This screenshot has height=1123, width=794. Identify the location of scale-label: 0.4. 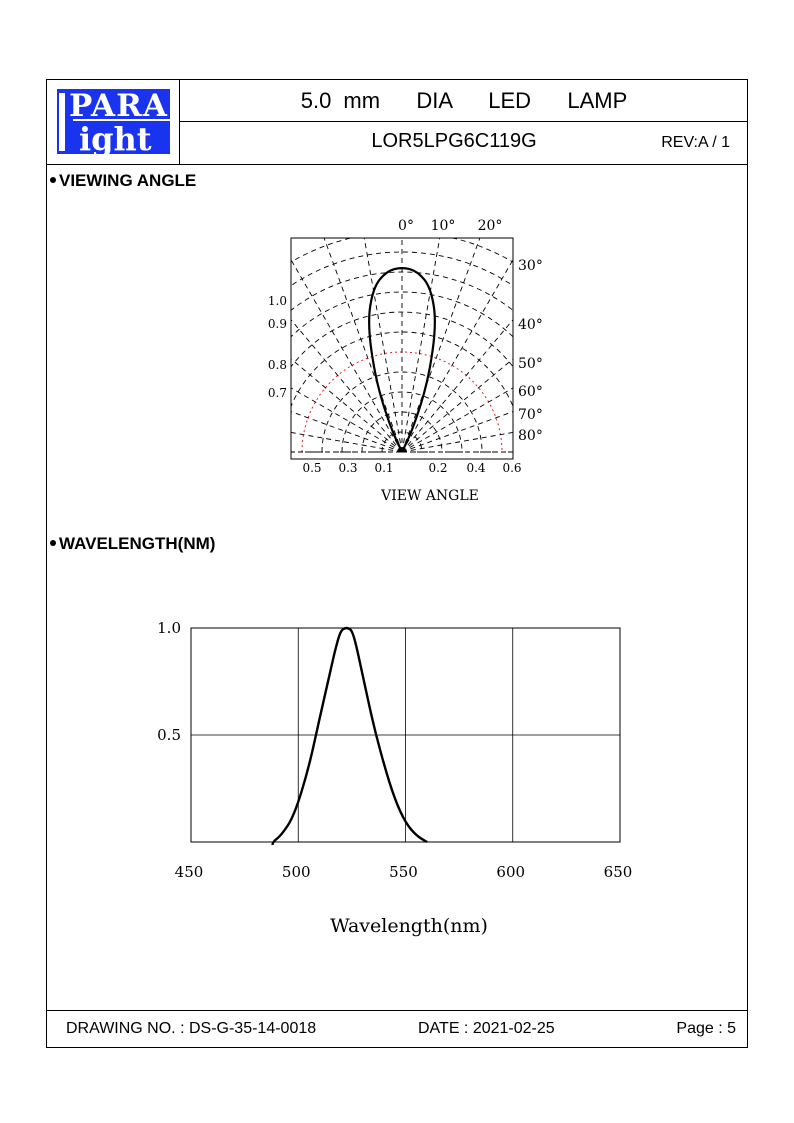
(475, 468).